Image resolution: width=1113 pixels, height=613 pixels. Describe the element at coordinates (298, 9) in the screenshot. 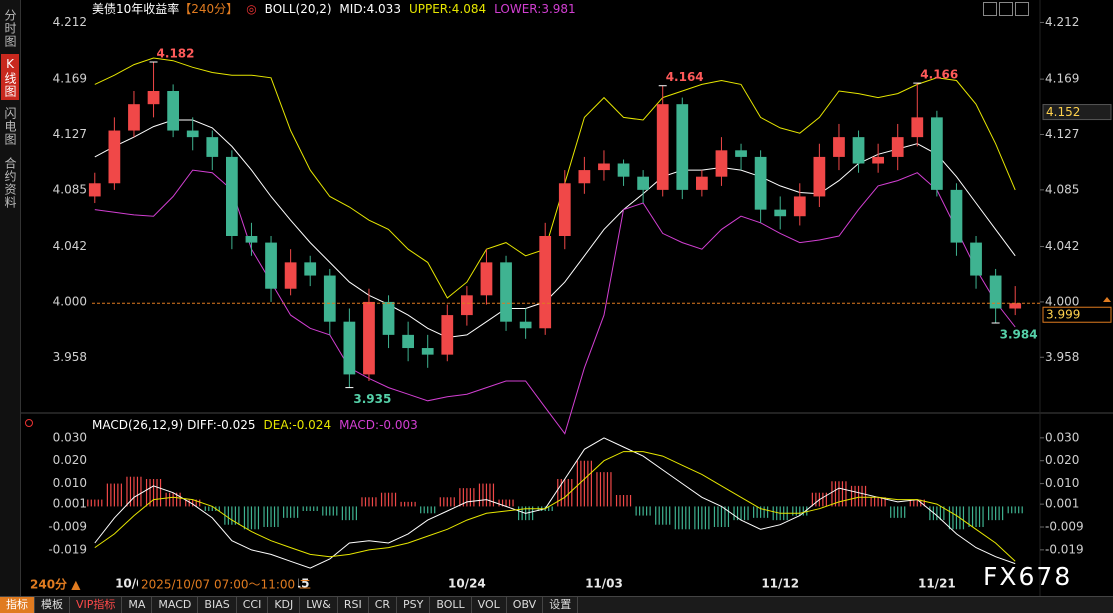

I see `indicator: BOLL(20,2)` at that location.